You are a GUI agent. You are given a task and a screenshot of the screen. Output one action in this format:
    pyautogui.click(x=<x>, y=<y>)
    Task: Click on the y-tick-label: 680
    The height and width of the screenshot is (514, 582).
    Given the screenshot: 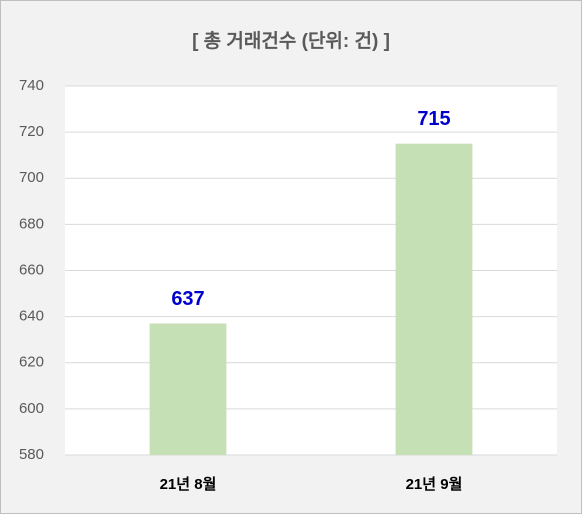 What is the action you would take?
    pyautogui.click(x=31, y=223)
    